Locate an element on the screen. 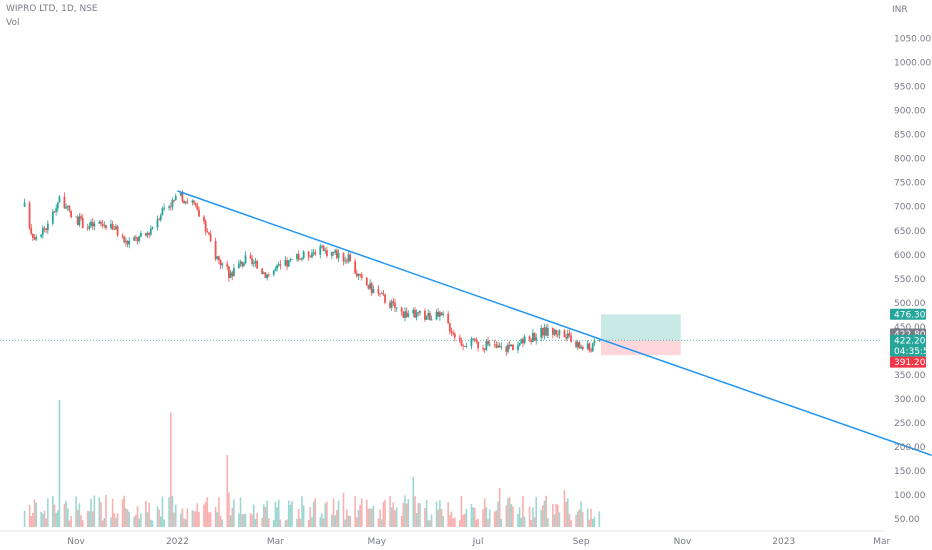 This screenshot has height=550, width=932. chart-title: WIPRO LTD, 1D, NSE is located at coordinates (52, 9).